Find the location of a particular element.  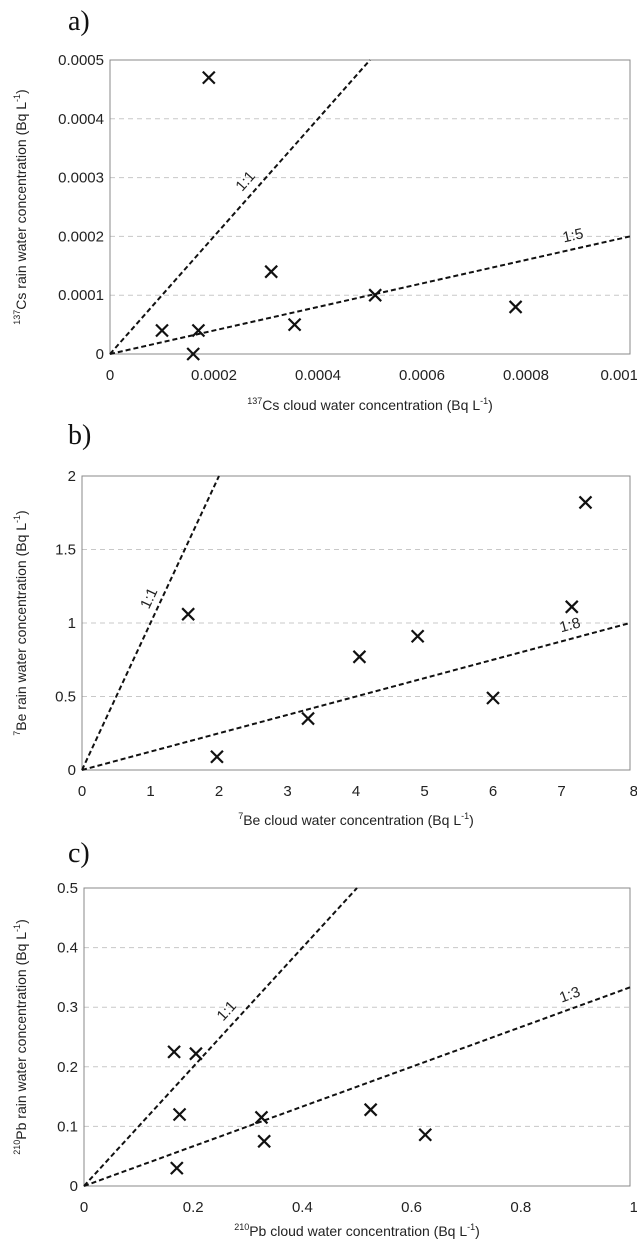

x-tick-label: 0.0004 is located at coordinates (318, 375).